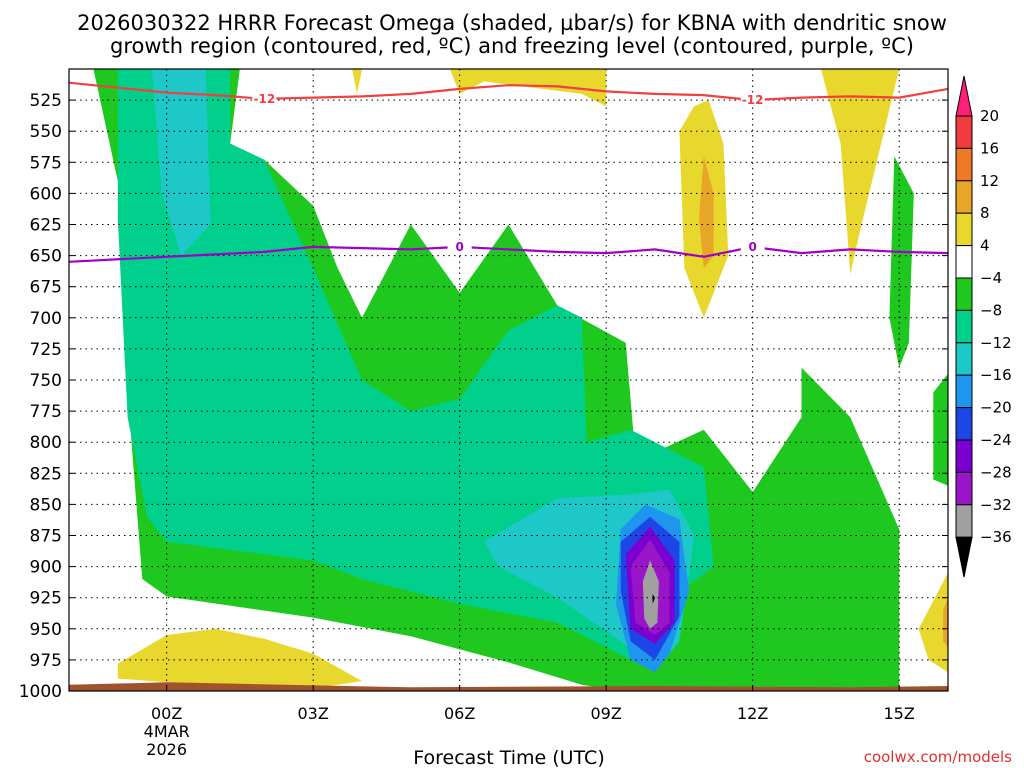  I want to click on y-tick-label-850: 850, so click(46, 505).